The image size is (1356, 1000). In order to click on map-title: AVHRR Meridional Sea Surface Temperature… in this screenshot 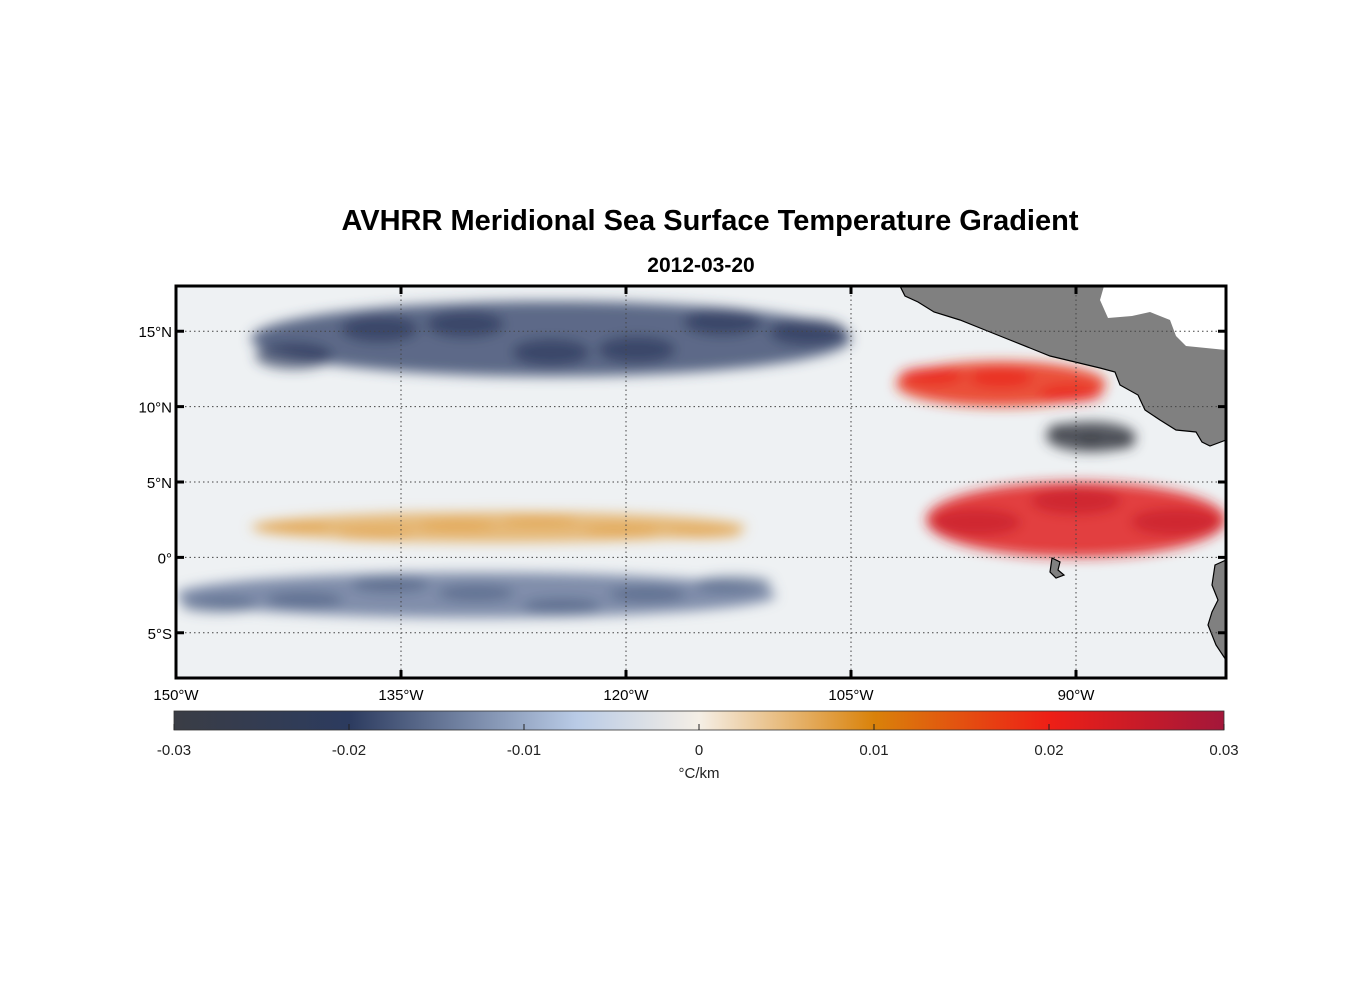, I will do `click(710, 221)`.